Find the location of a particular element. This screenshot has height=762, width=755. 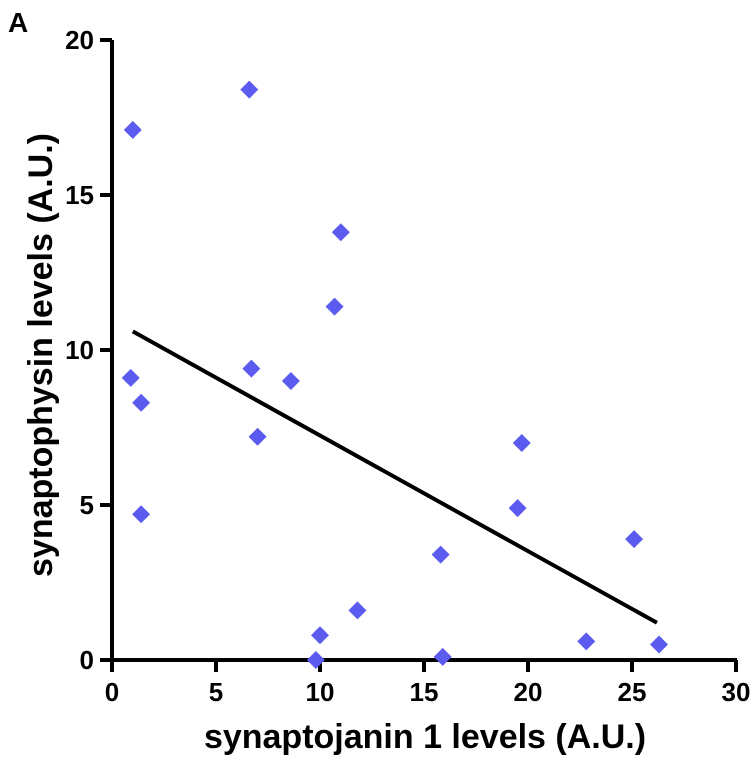

y-ticks: 0 5 10 15 20 is located at coordinates (88, 350).